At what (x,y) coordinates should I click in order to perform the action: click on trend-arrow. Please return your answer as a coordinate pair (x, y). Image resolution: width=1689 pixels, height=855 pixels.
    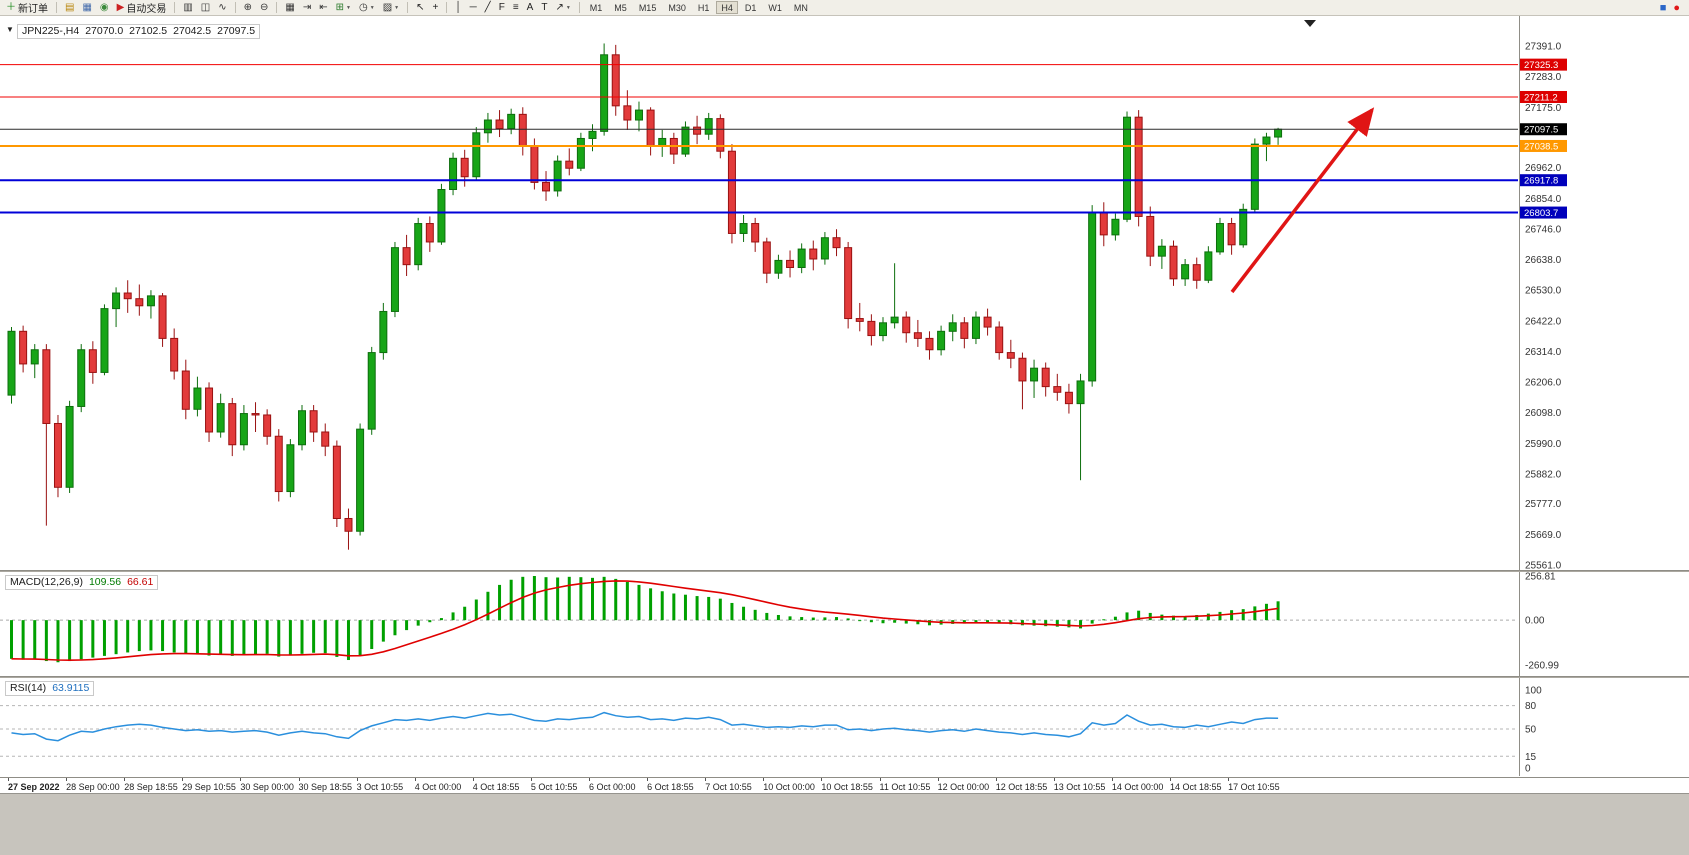
    Looking at the image, I should click on (1302, 200).